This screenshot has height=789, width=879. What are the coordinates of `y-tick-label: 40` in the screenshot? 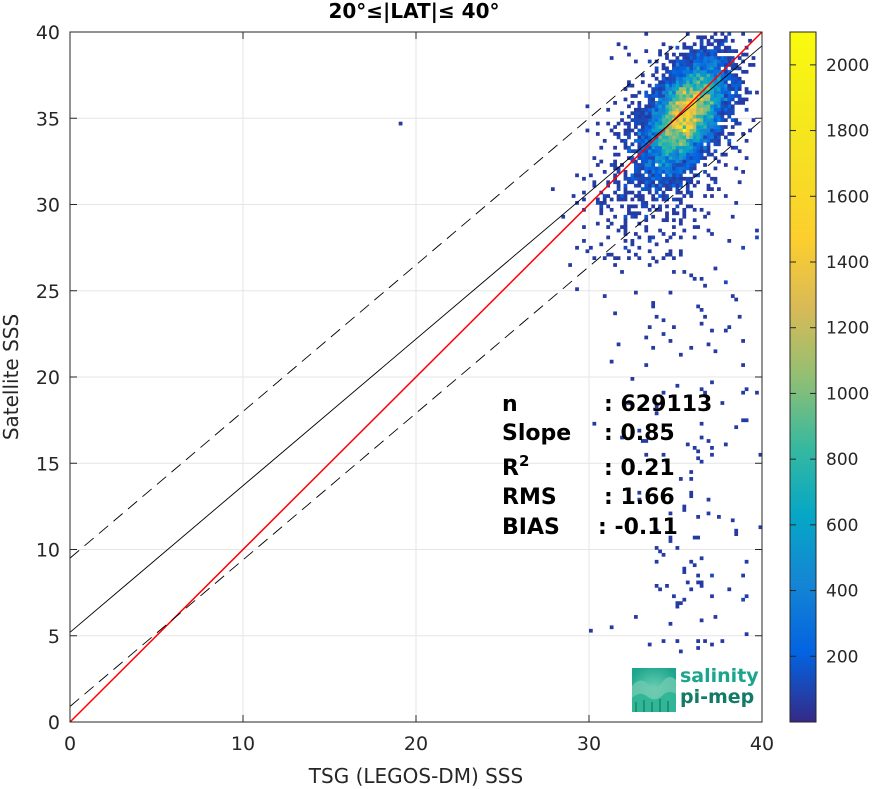 It's located at (48, 33).